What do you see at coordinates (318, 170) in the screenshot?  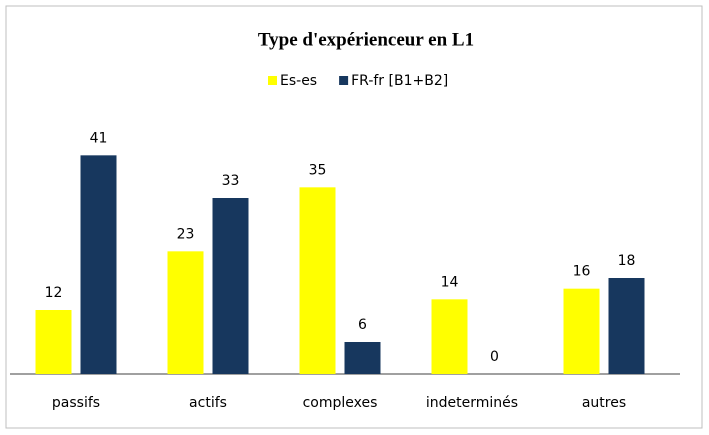 I see `data-label: 35` at bounding box center [318, 170].